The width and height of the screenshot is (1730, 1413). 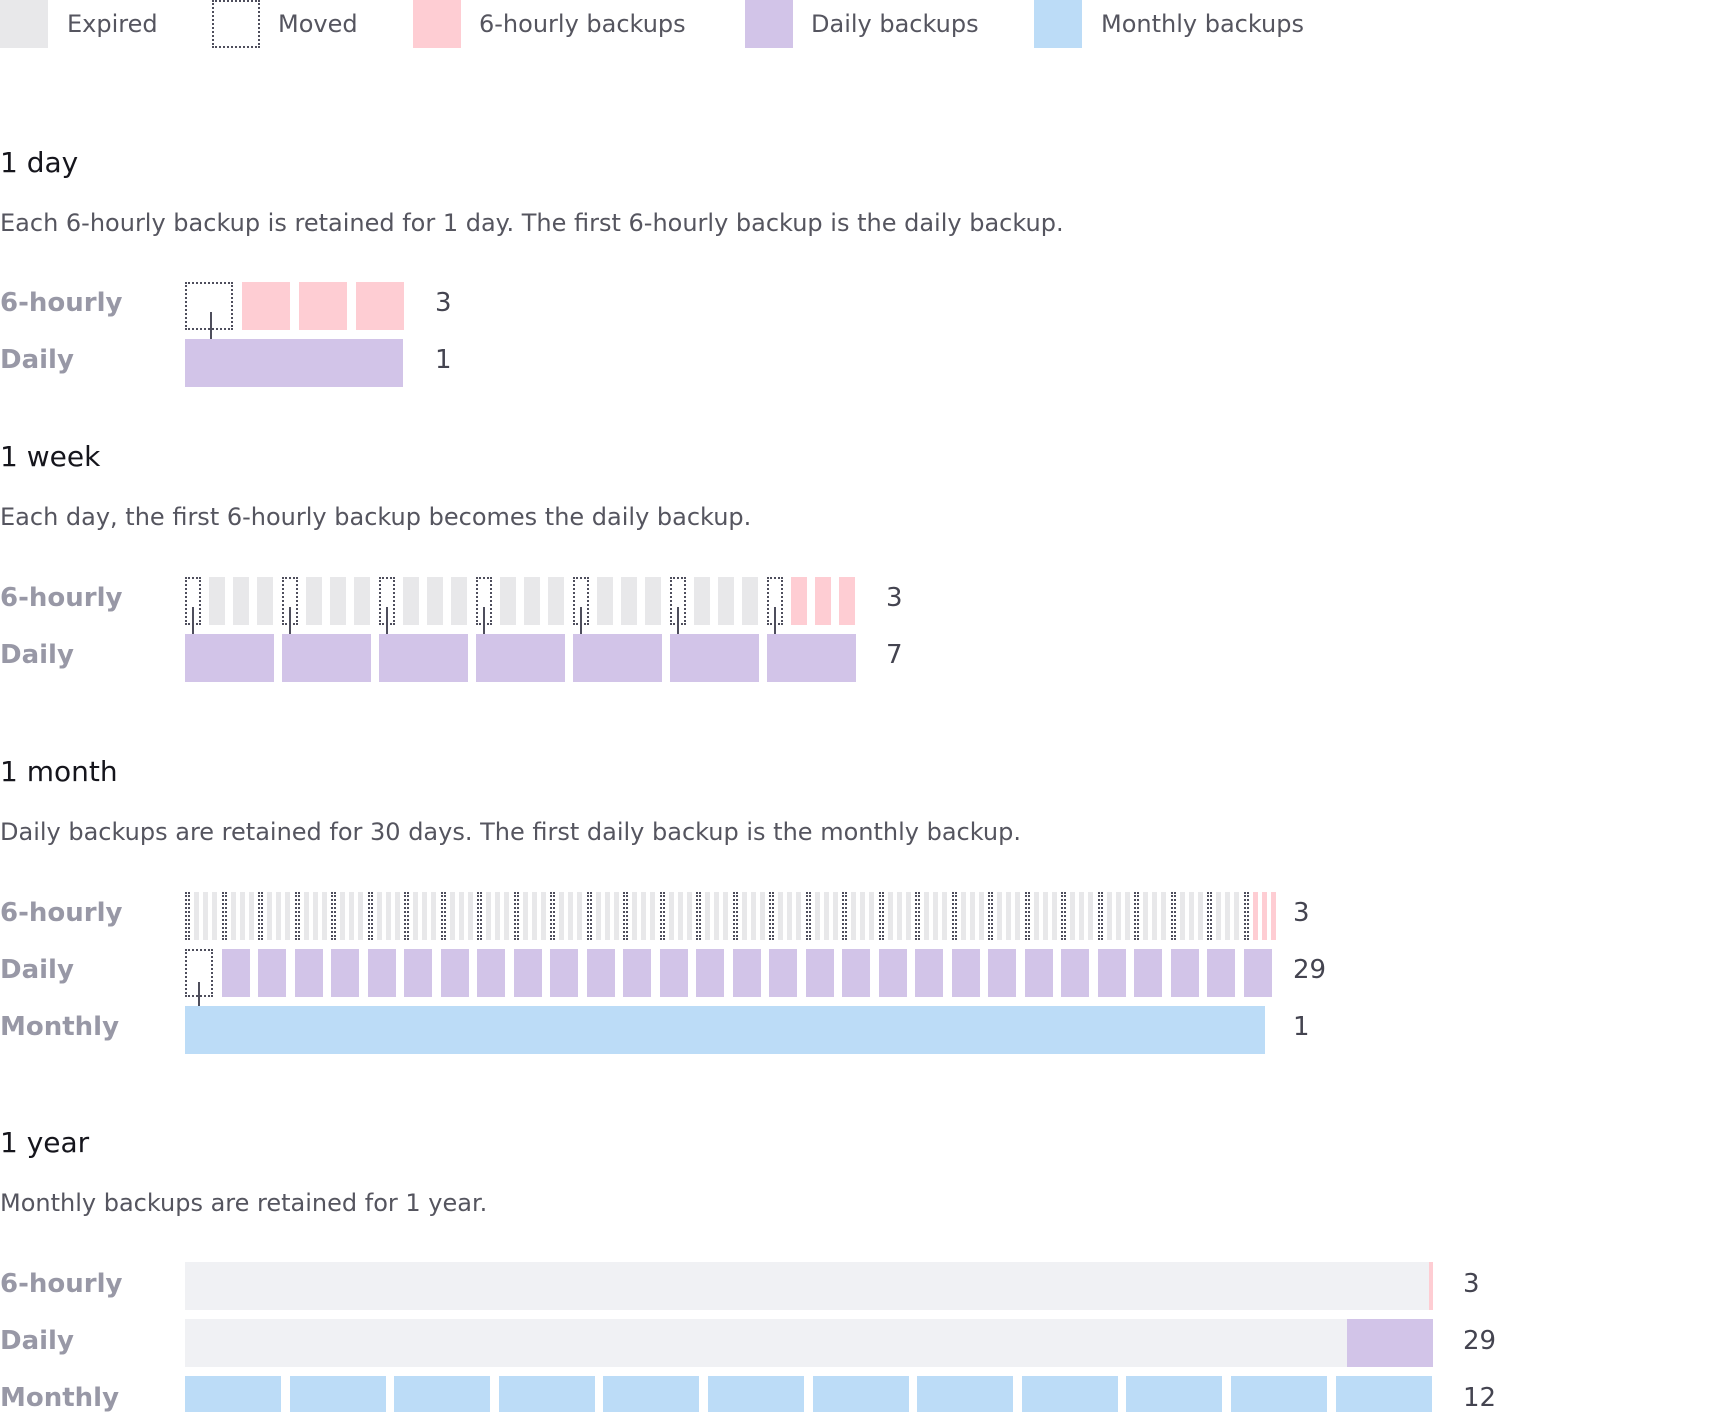 I want to click on track-daily, so click(x=809, y=1343).